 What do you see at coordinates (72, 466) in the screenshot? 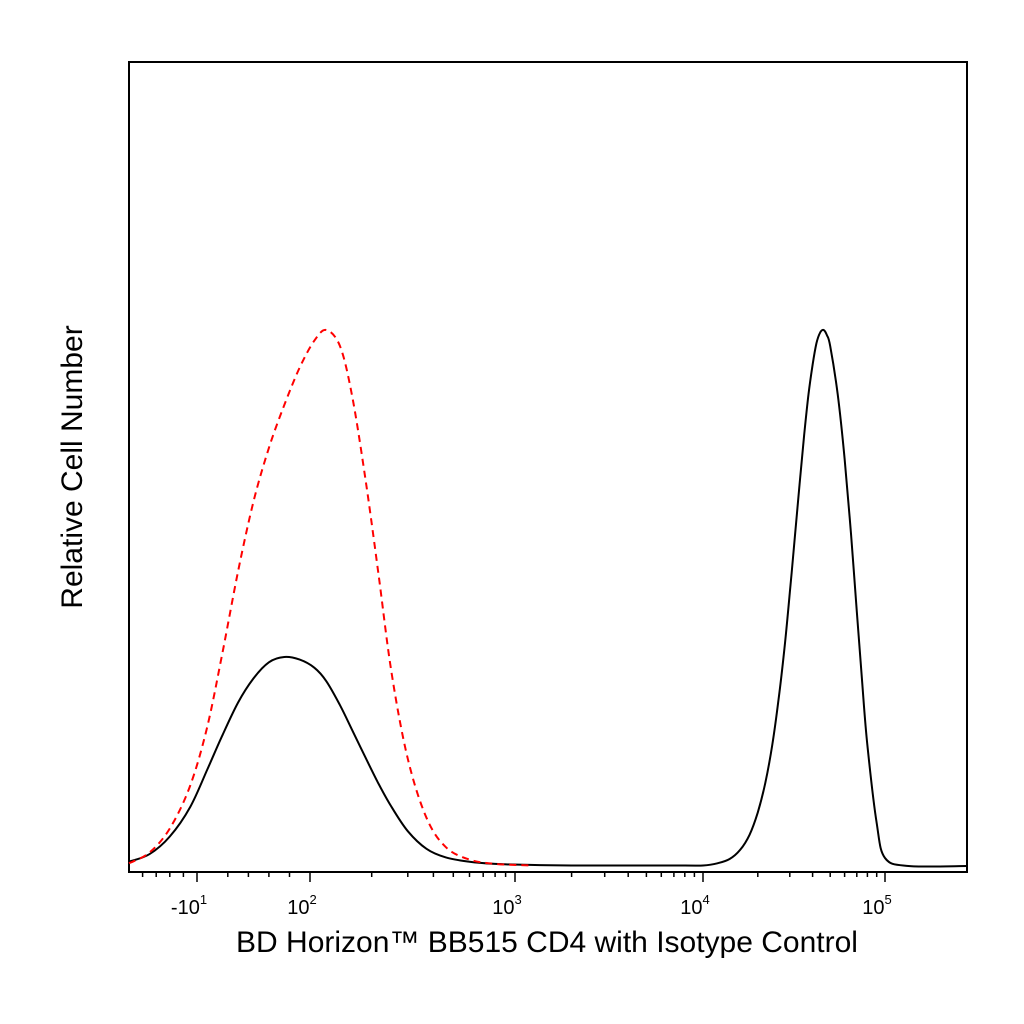
I see `y-axis-title: Relative Cell Number` at bounding box center [72, 466].